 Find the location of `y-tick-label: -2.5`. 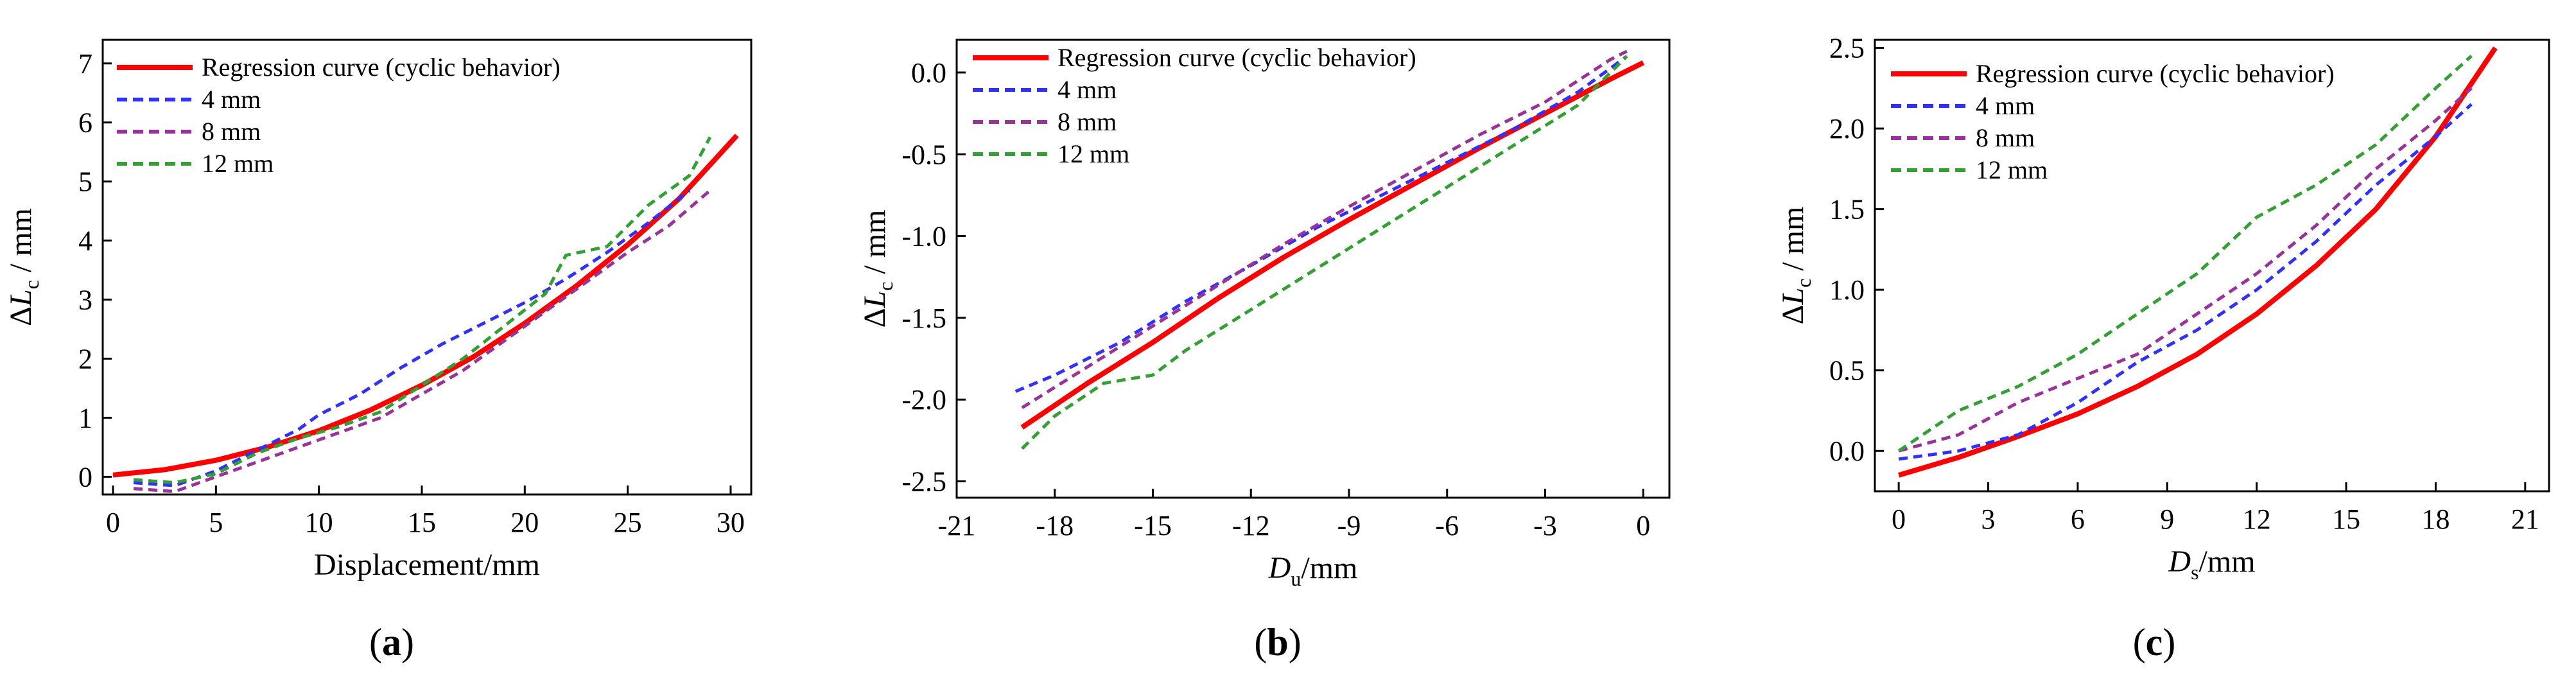

y-tick-label: -2.5 is located at coordinates (923, 482).